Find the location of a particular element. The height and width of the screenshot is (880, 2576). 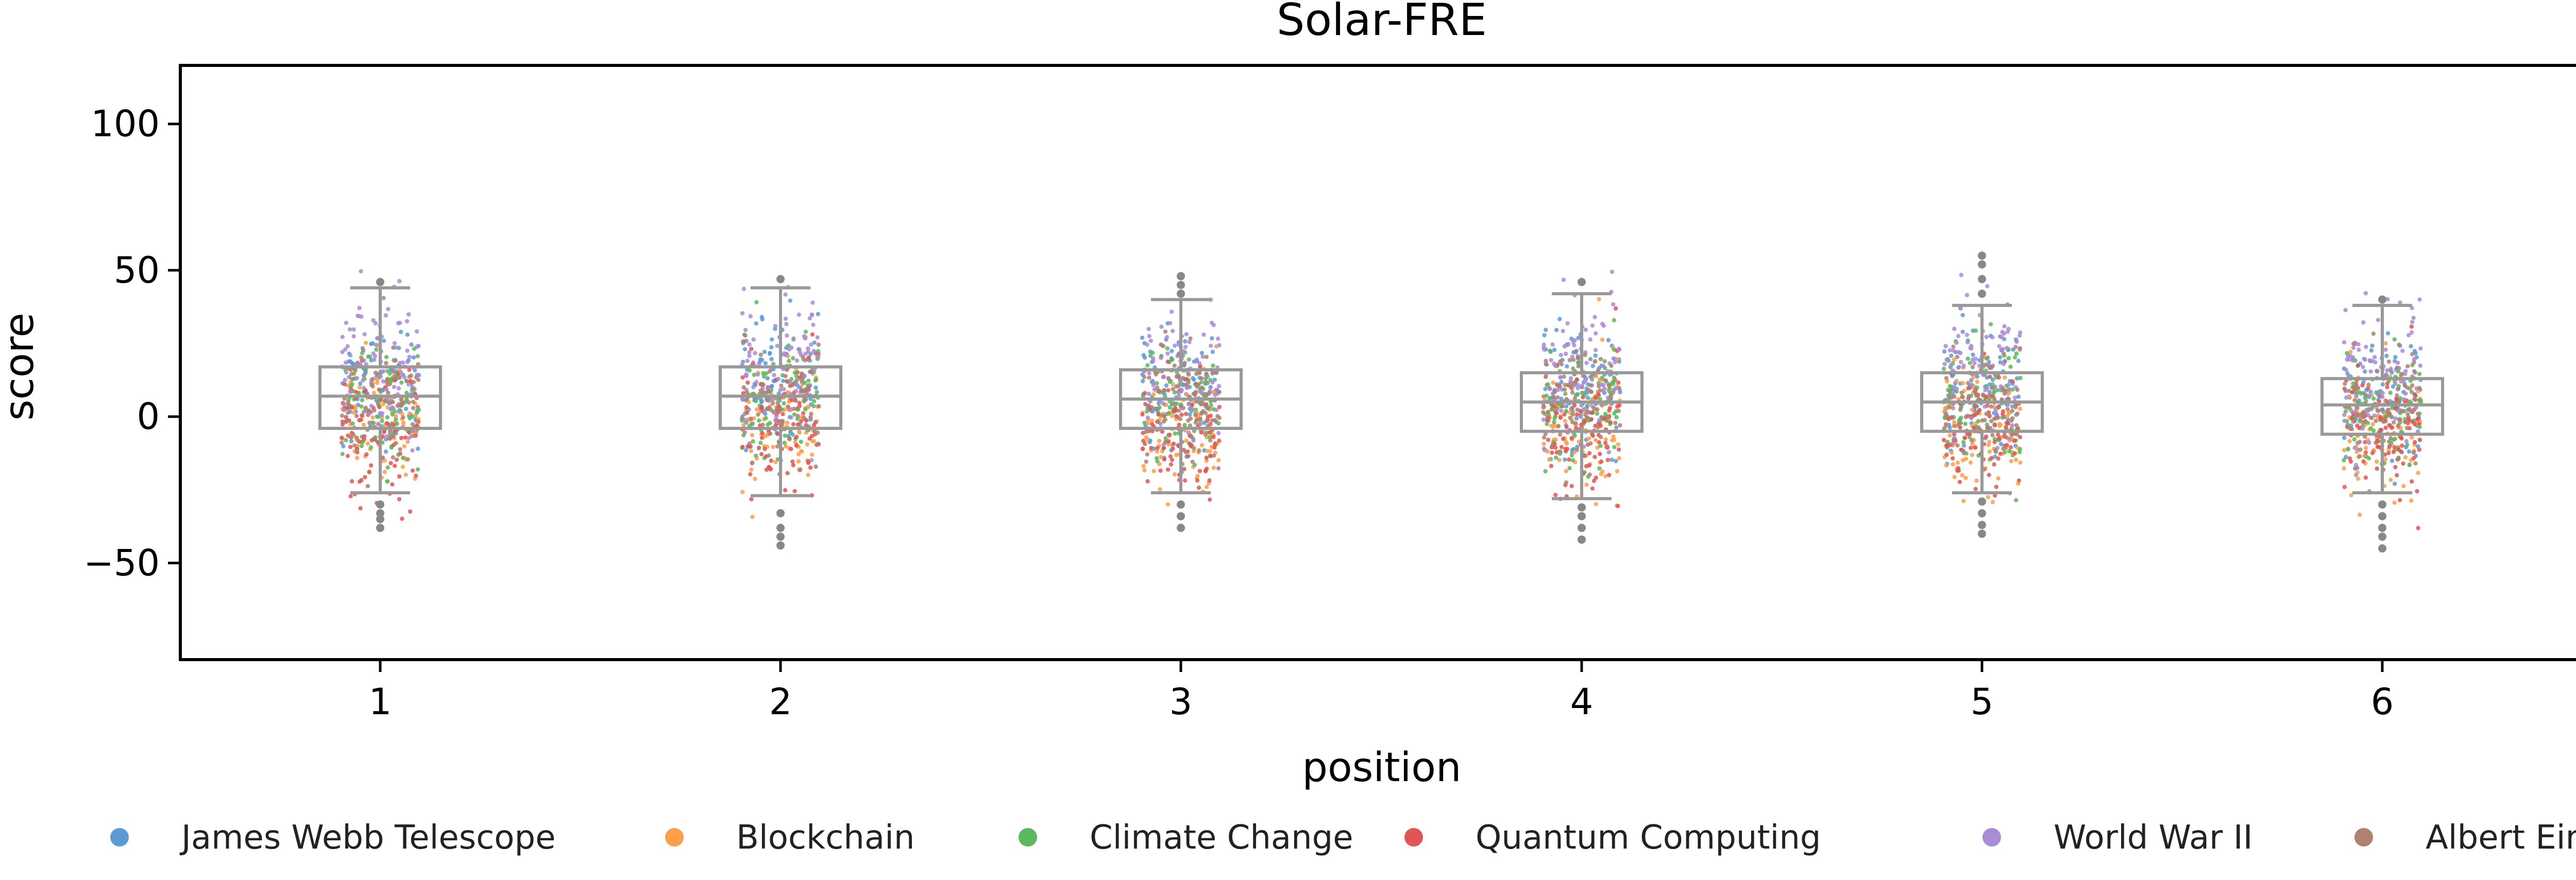

x-axis-label: position is located at coordinates (1382, 768).